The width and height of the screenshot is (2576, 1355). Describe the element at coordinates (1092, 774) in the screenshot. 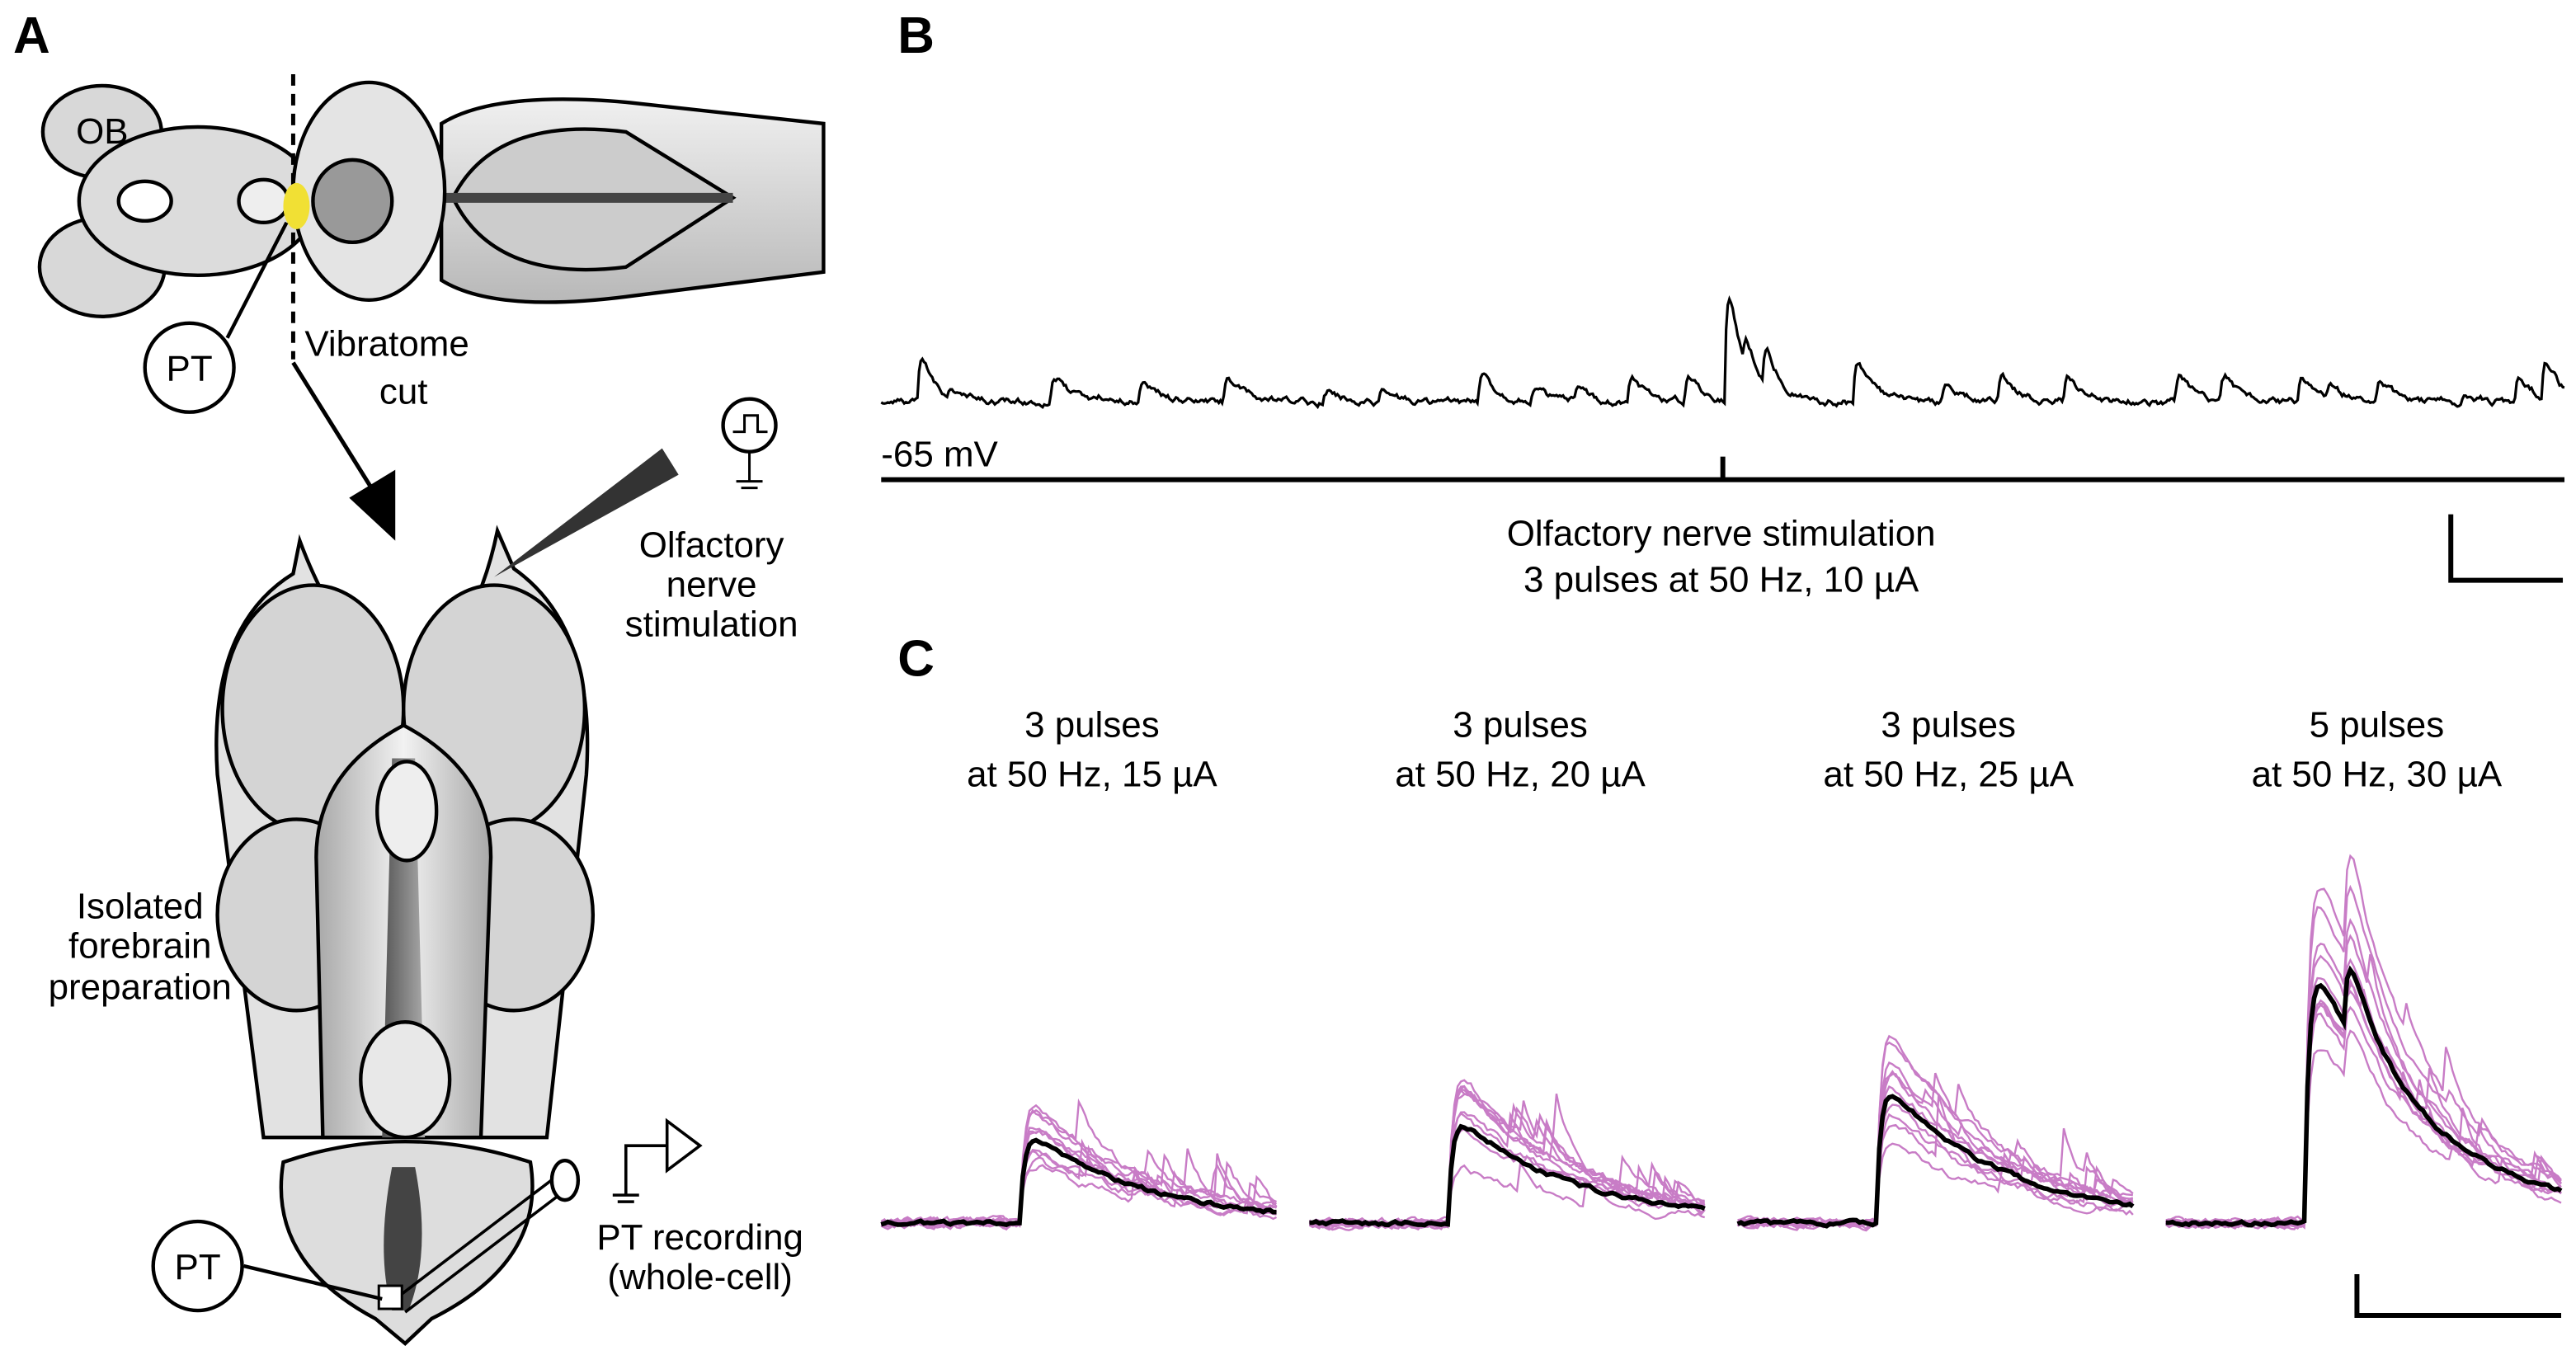

I see `condition-title: at 50 Hz, 15 µA` at that location.